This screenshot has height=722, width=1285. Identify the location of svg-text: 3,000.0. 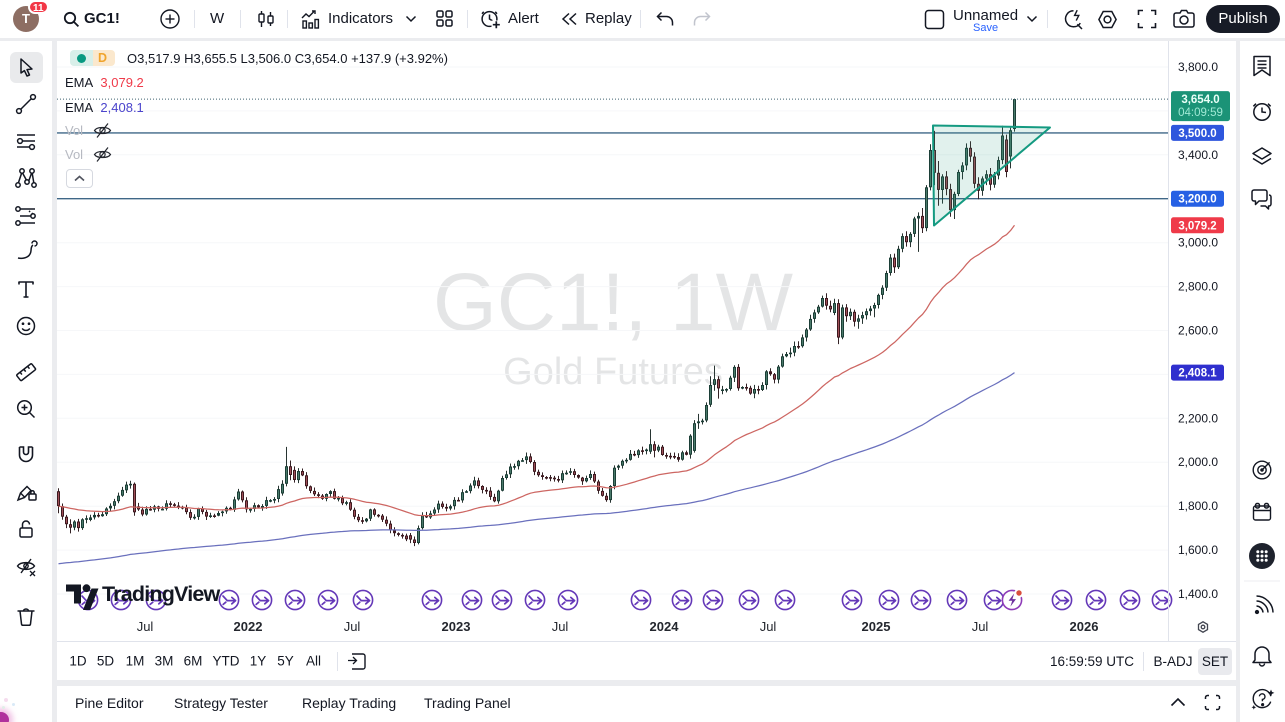
(1198, 243).